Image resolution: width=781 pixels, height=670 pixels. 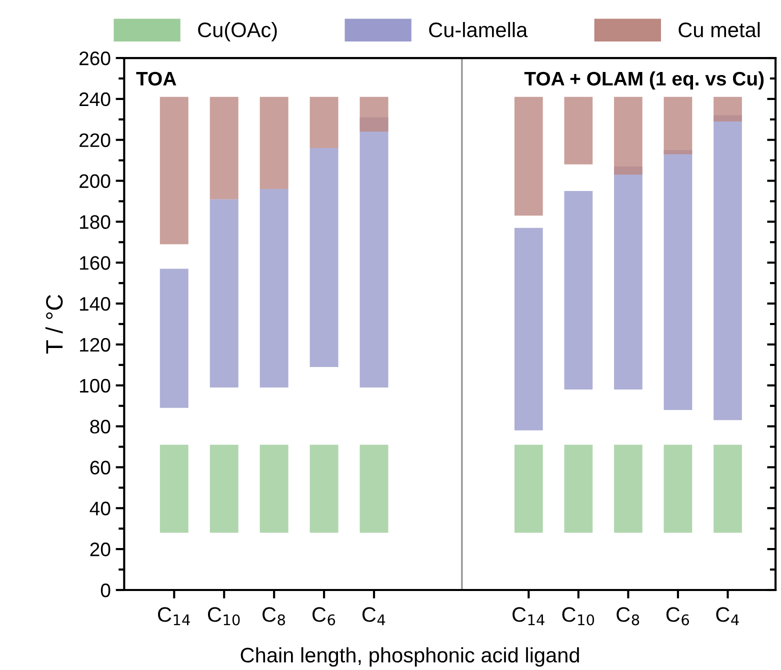 I want to click on legend-label: Cu(OAc), so click(x=237, y=32).